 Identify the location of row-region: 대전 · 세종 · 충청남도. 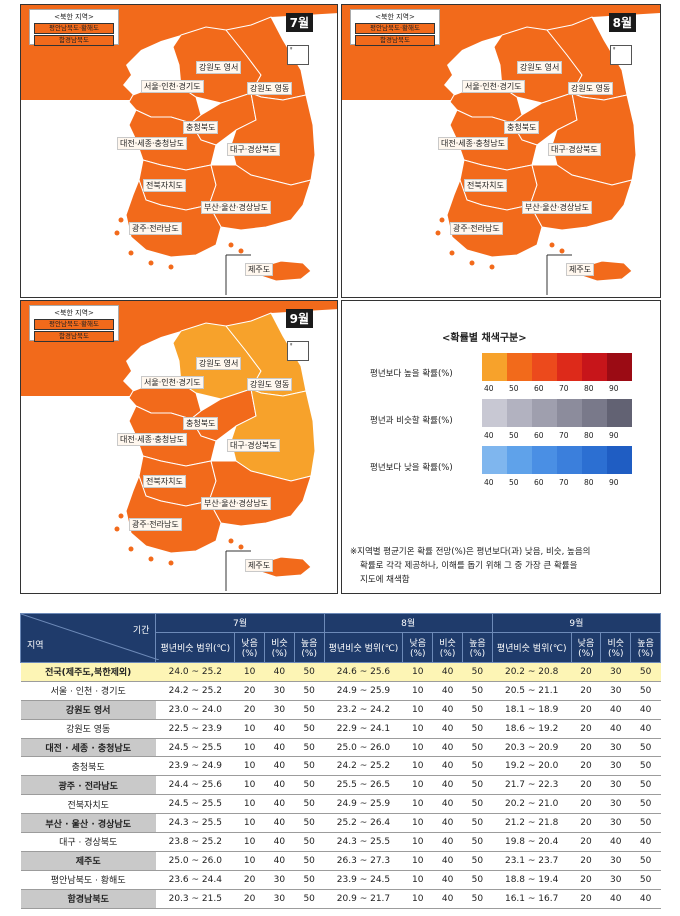
(88, 748).